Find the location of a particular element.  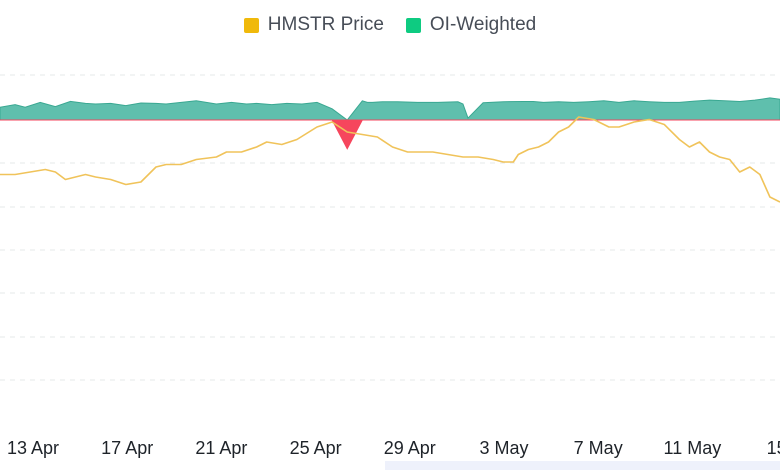

legend-swatch-oi-weighted is located at coordinates (413, 25).